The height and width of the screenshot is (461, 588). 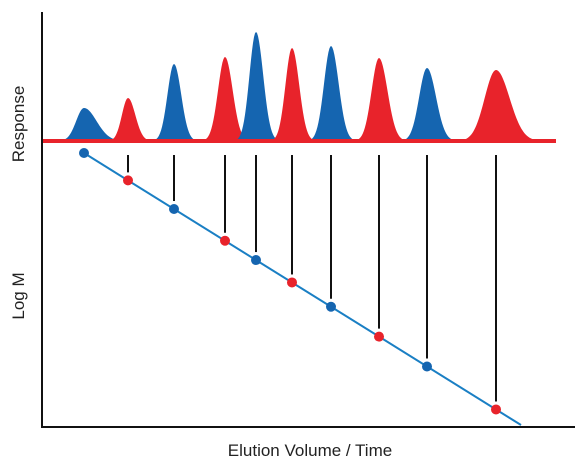 What do you see at coordinates (229, 99) in the screenshot?
I see `peak-4-red` at bounding box center [229, 99].